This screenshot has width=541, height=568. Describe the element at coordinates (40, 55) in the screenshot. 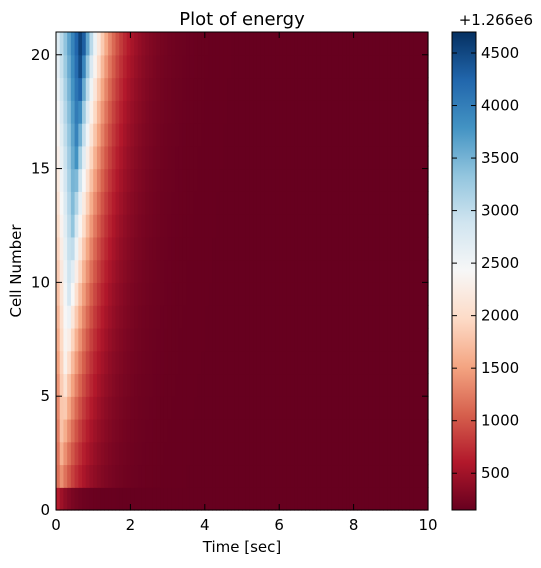

I see `y-tick-label: 20` at that location.